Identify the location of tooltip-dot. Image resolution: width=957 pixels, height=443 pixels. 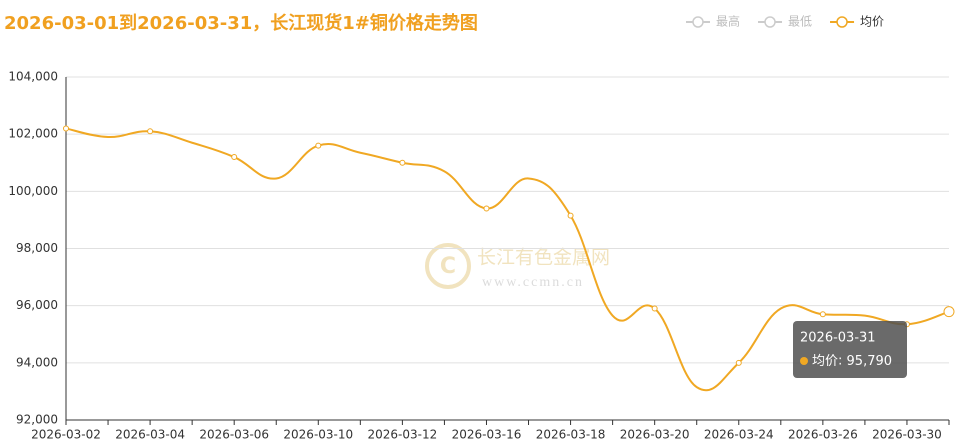
(804, 361).